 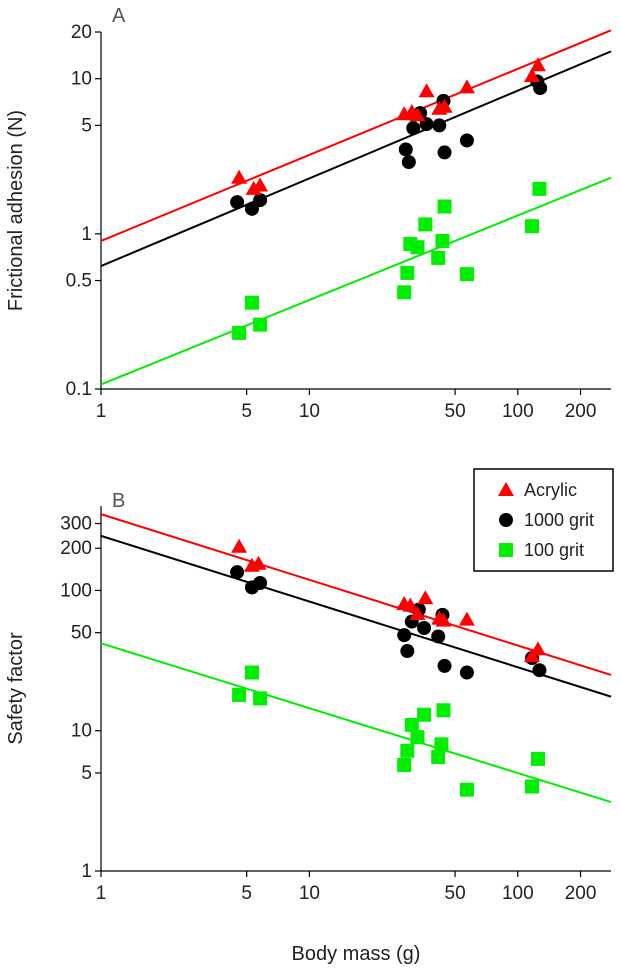 What do you see at coordinates (118, 501) in the screenshot?
I see `panel-b-letter: B` at bounding box center [118, 501].